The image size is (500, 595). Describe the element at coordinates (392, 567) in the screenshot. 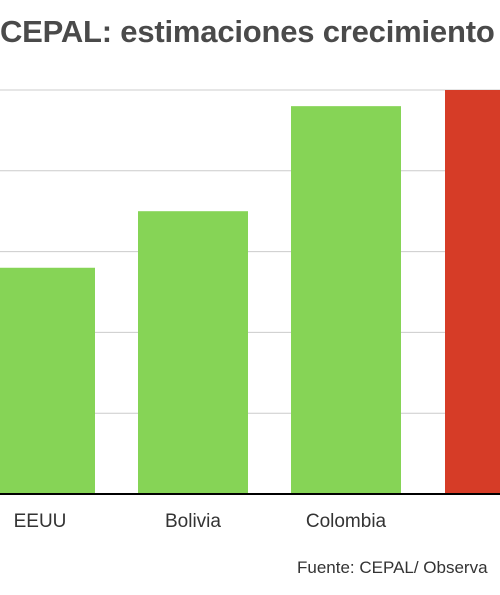

I see `source-note: Fuente: CEPAL/ Observa` at that location.